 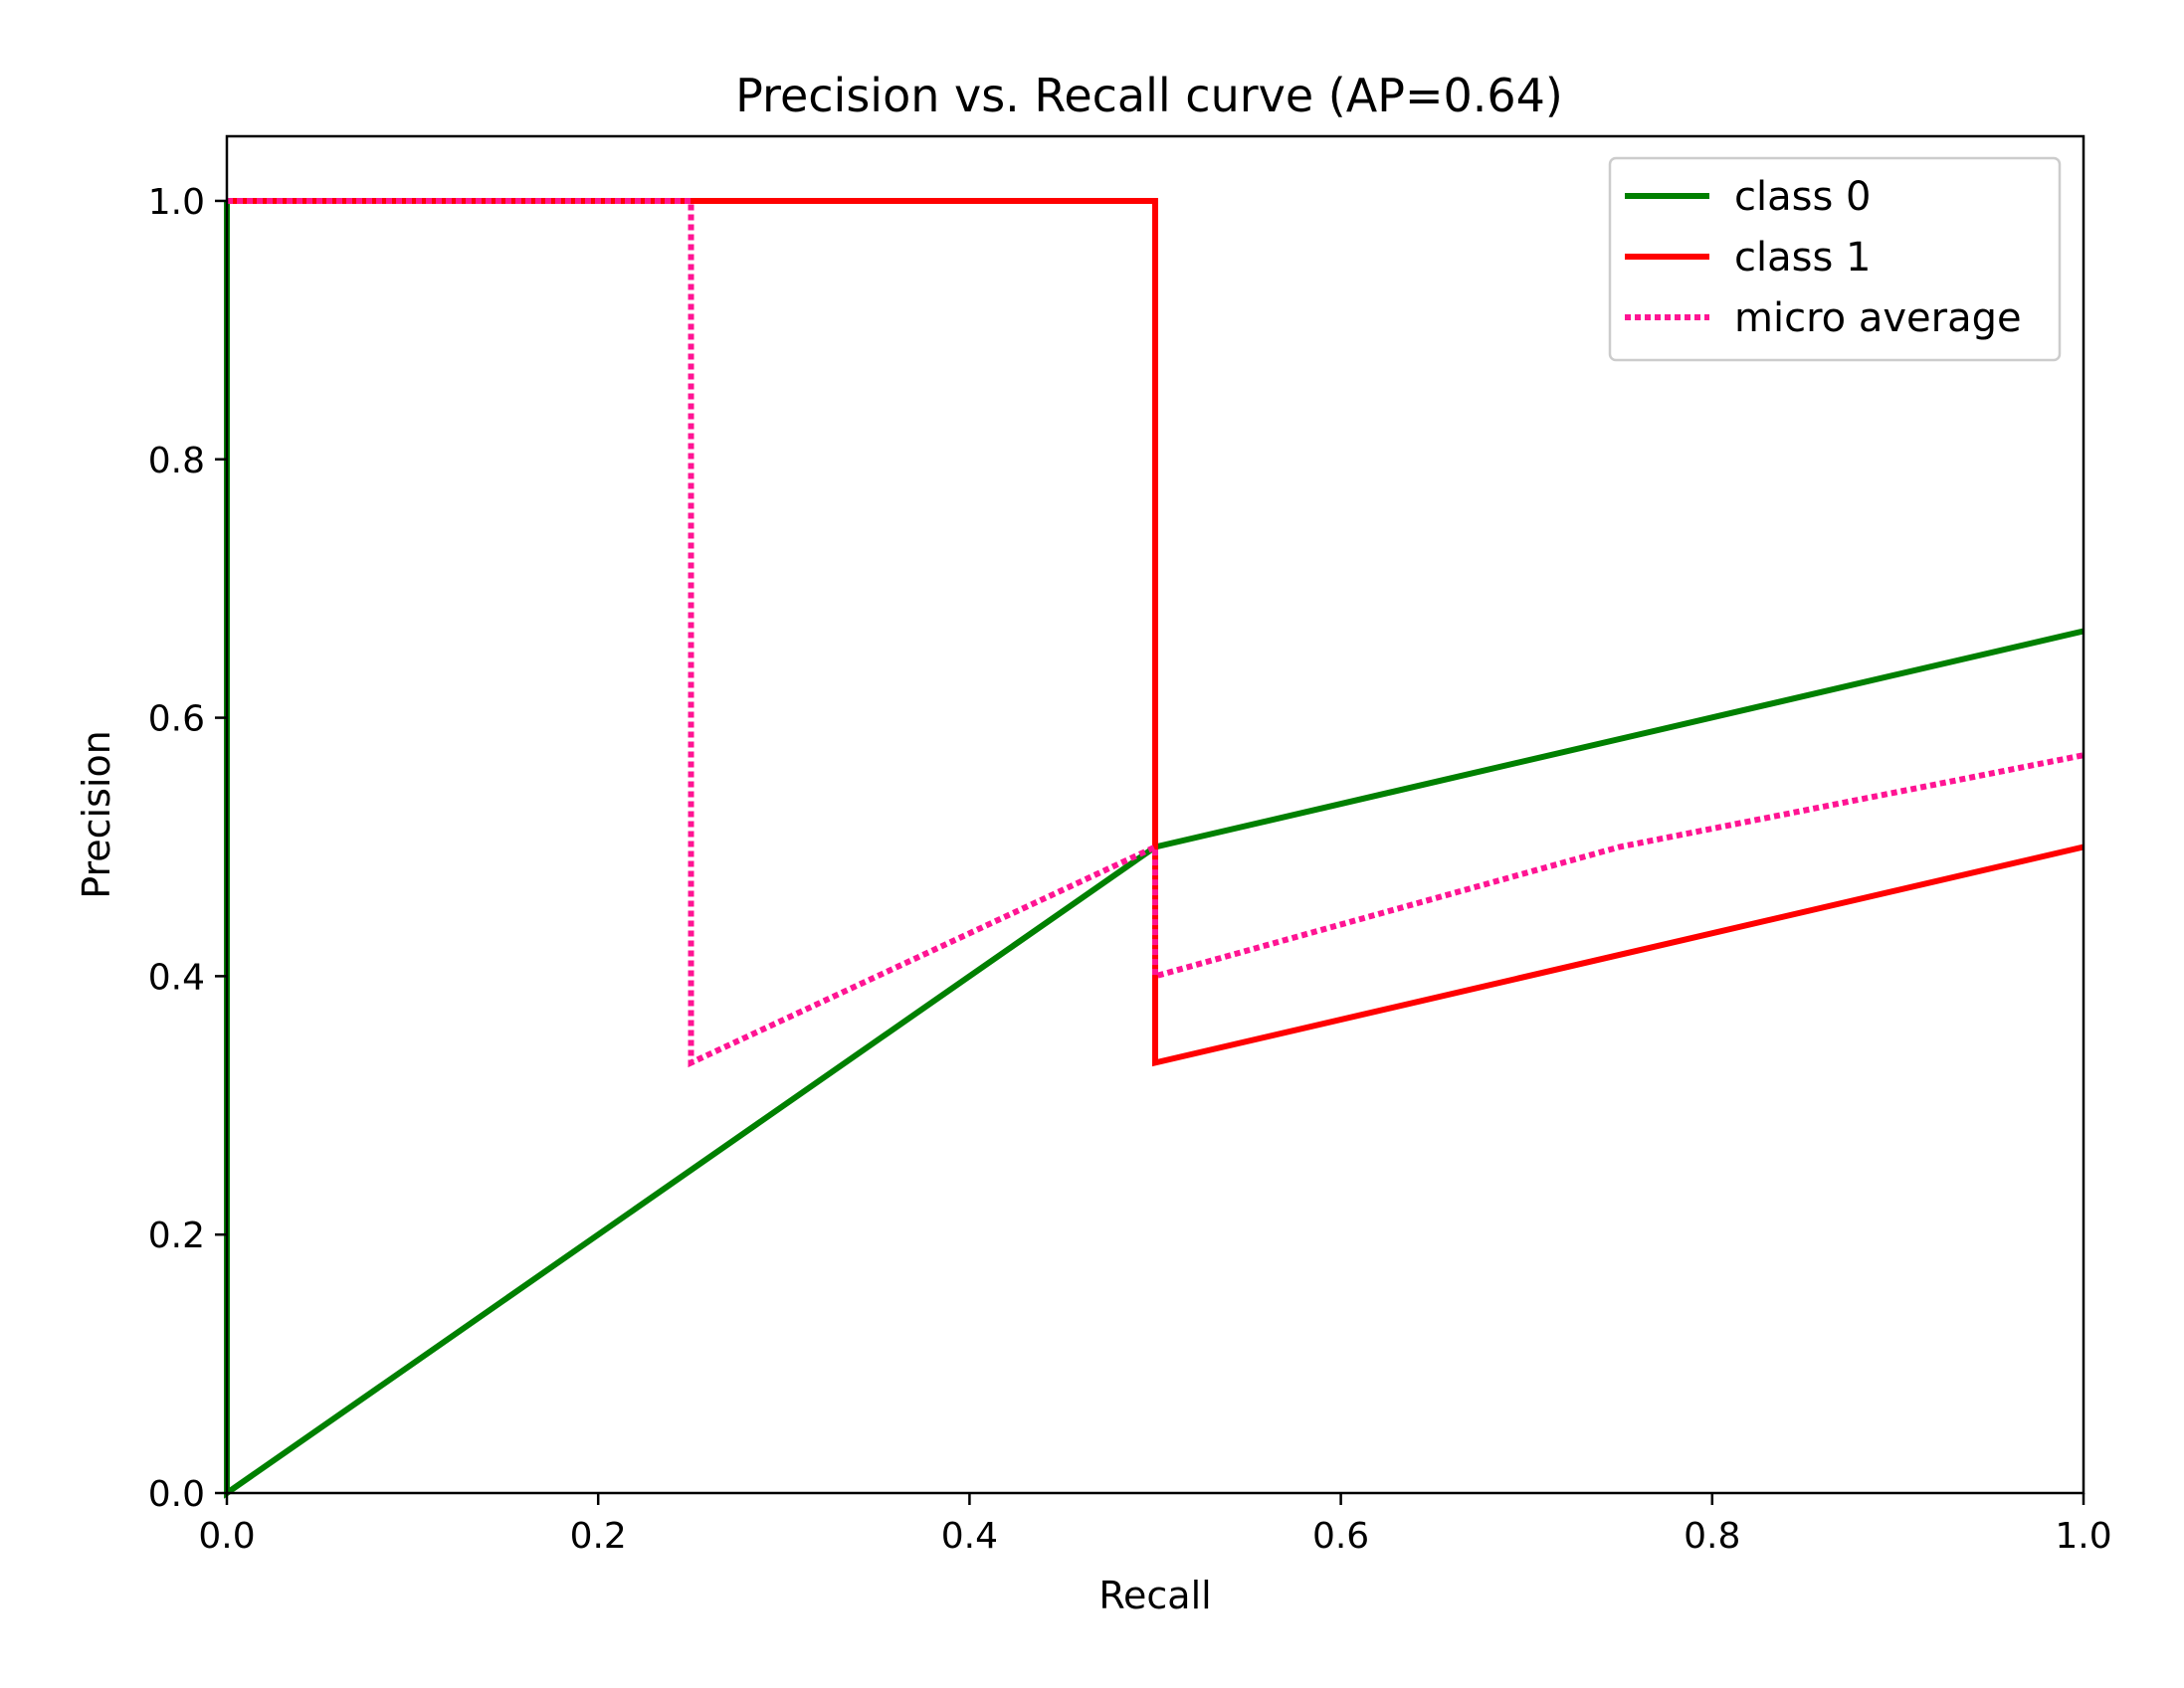 I want to click on x-tick-label: 0.4, so click(x=969, y=1536).